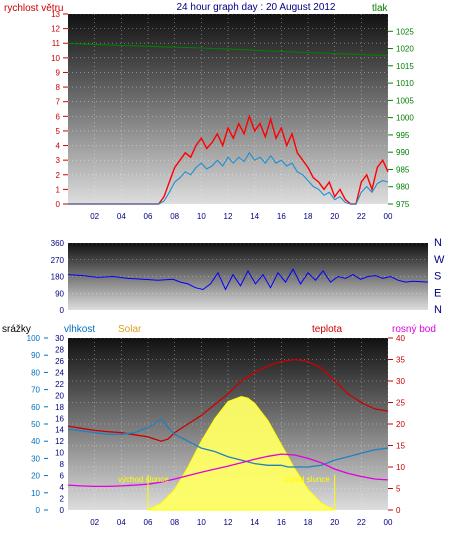  What do you see at coordinates (62, 499) in the screenshot?
I see `rain-tick: 2` at bounding box center [62, 499].